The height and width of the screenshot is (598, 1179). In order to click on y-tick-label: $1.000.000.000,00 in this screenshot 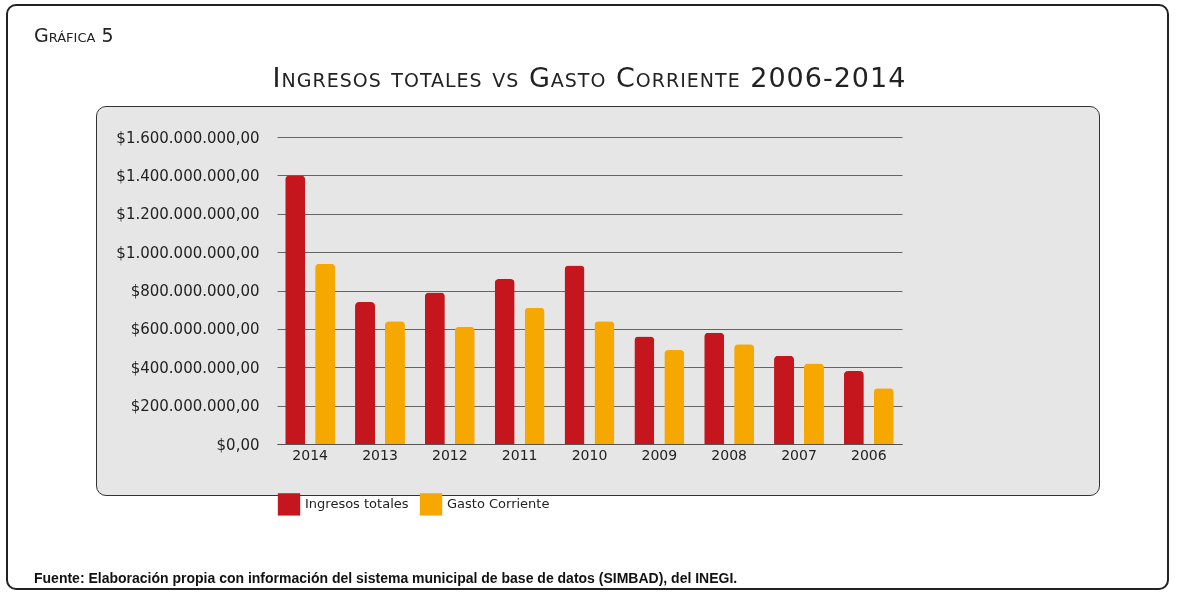, I will do `click(188, 252)`.